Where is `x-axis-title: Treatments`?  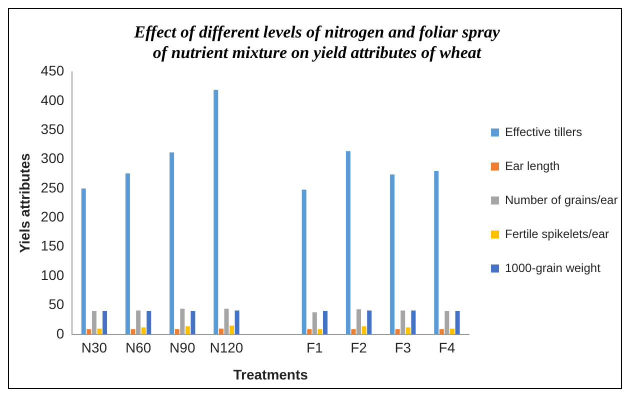 x-axis-title: Treatments is located at coordinates (270, 374).